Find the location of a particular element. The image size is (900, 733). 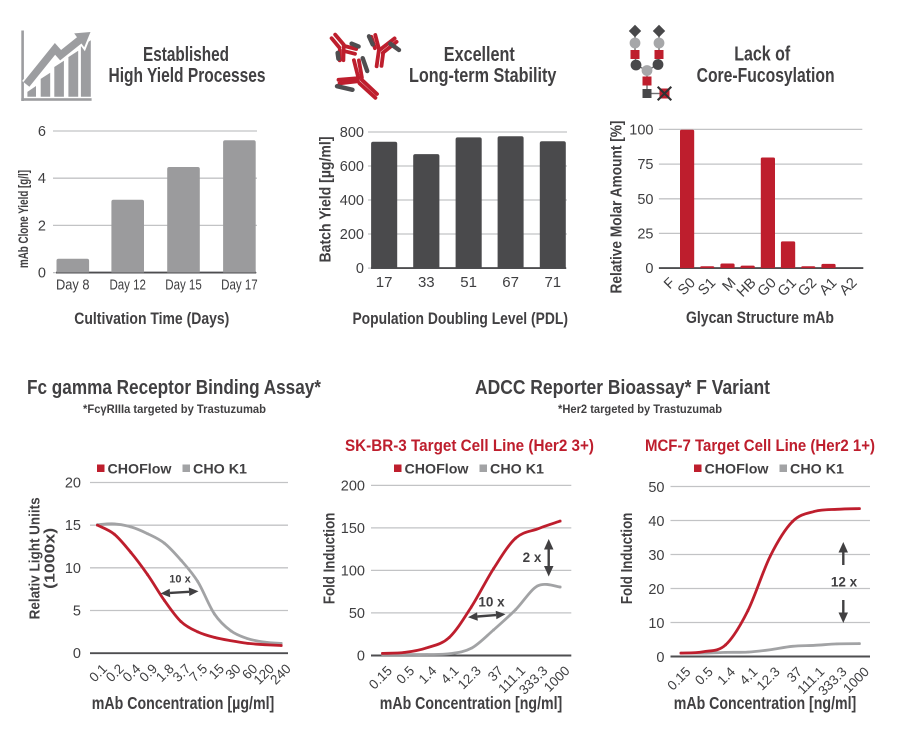

svg-text: Cultivation Time (Days) is located at coordinates (151, 318).